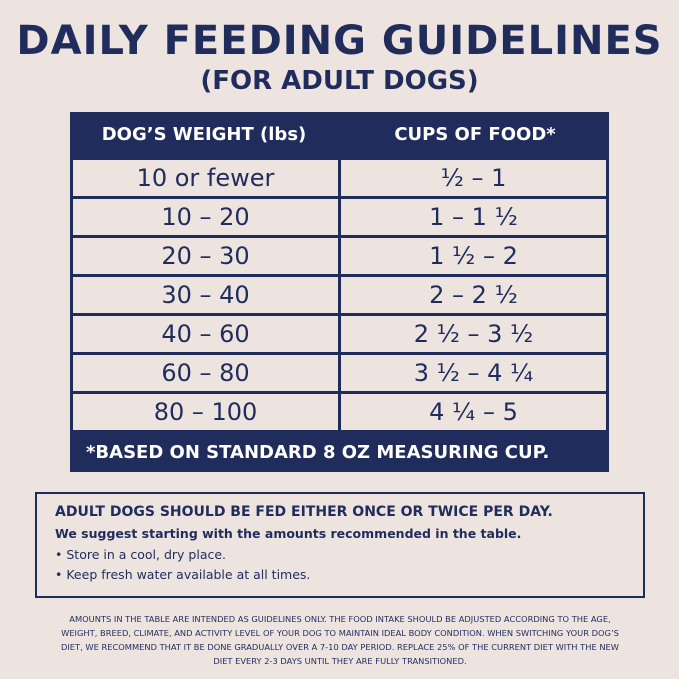  I want to click on table-cell: 4 ¼ – 5, so click(473, 412).